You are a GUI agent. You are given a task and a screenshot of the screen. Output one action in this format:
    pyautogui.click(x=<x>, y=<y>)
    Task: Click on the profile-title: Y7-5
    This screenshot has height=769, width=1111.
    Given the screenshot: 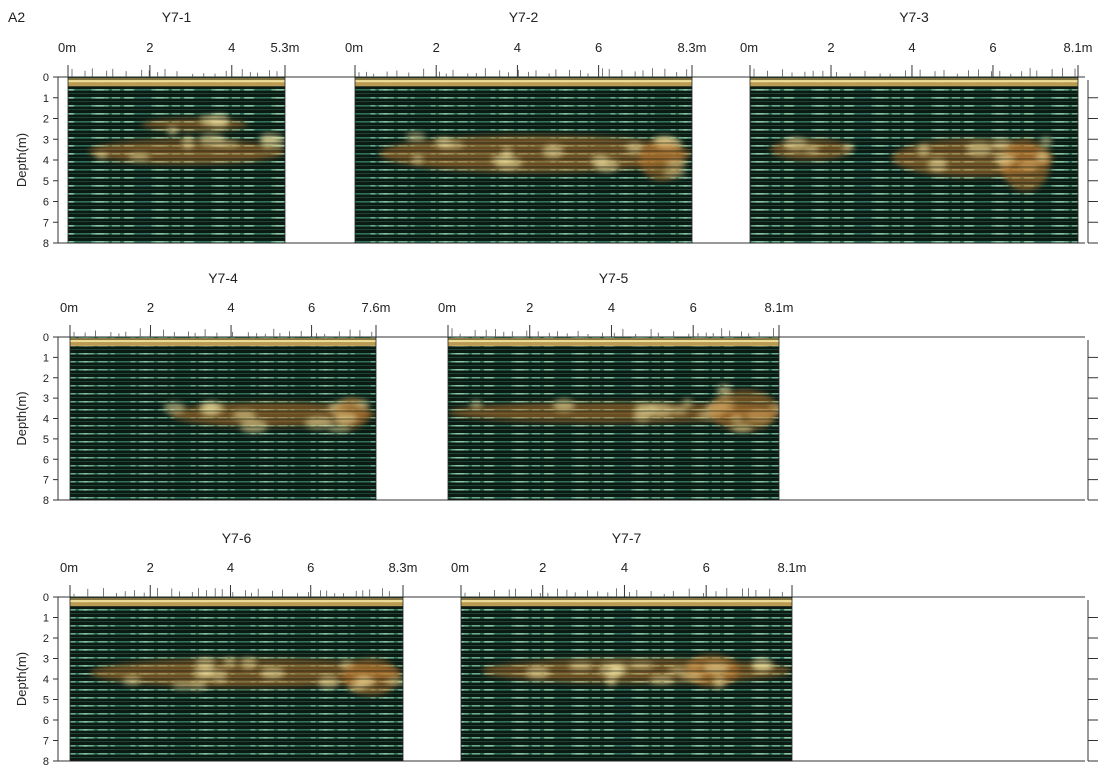 What is the action you would take?
    pyautogui.click(x=614, y=278)
    